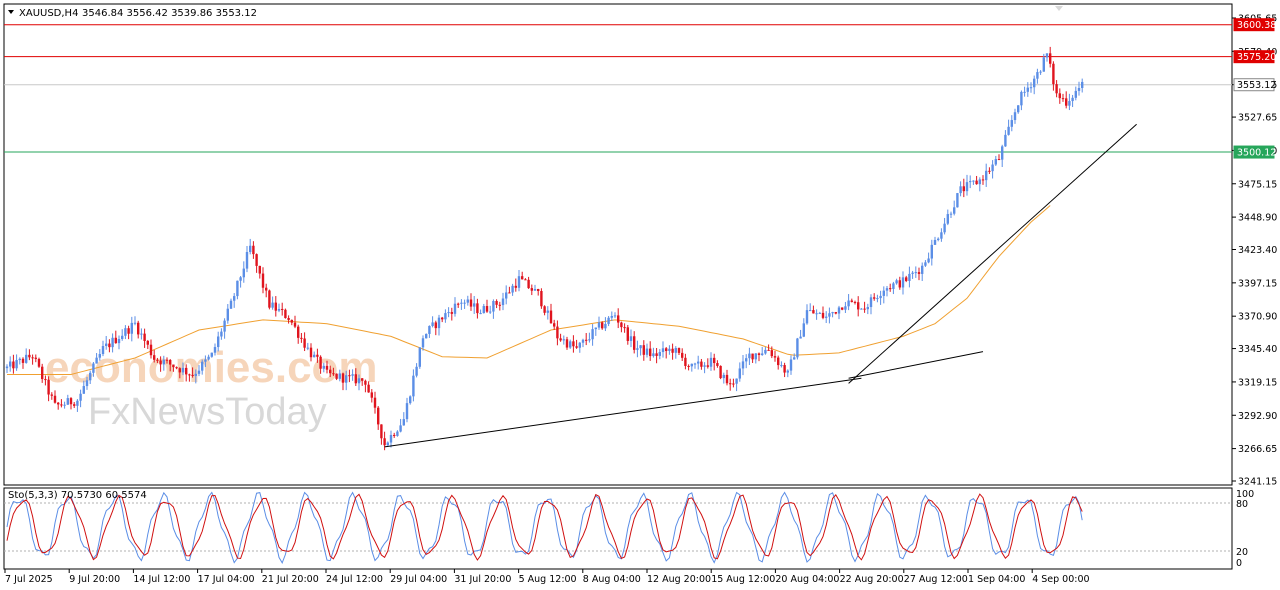 The width and height of the screenshot is (1280, 590). Describe the element at coordinates (482, 579) in the screenshot. I see `time-tick-label: 31 Jul 20:00` at that location.